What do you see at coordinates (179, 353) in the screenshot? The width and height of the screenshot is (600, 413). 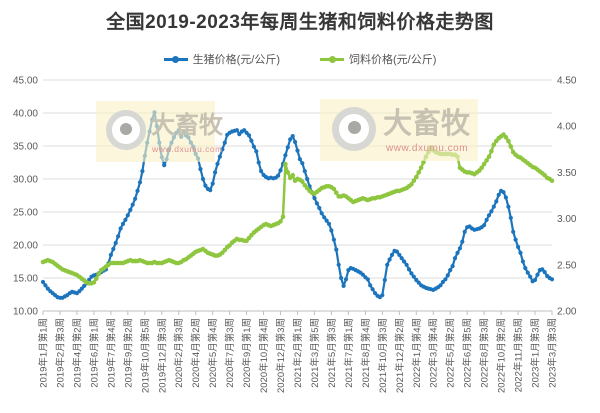 I see `x-axis-label: 2020年2月第3周` at bounding box center [179, 353].